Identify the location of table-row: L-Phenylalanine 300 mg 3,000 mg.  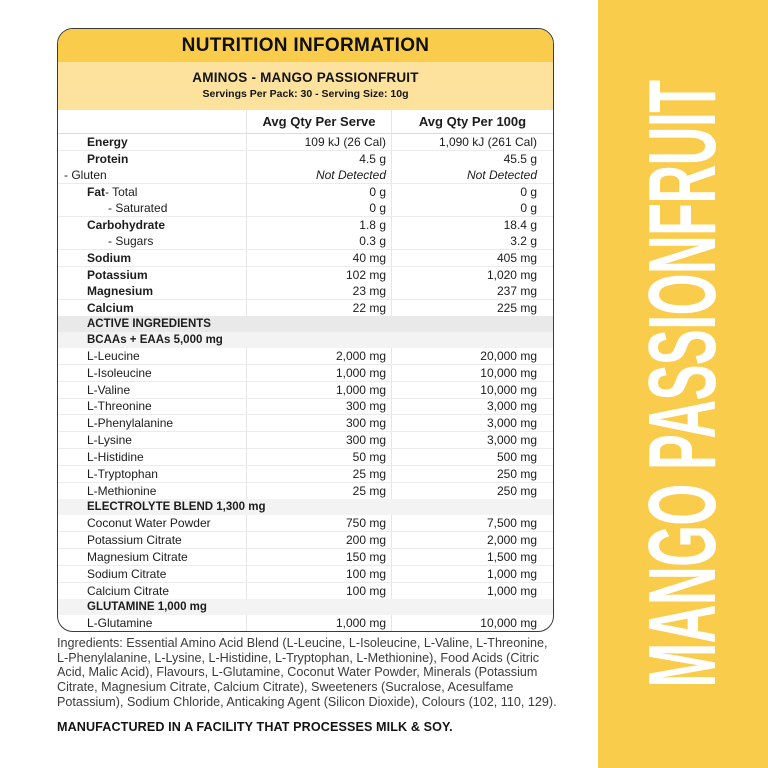
(305, 424).